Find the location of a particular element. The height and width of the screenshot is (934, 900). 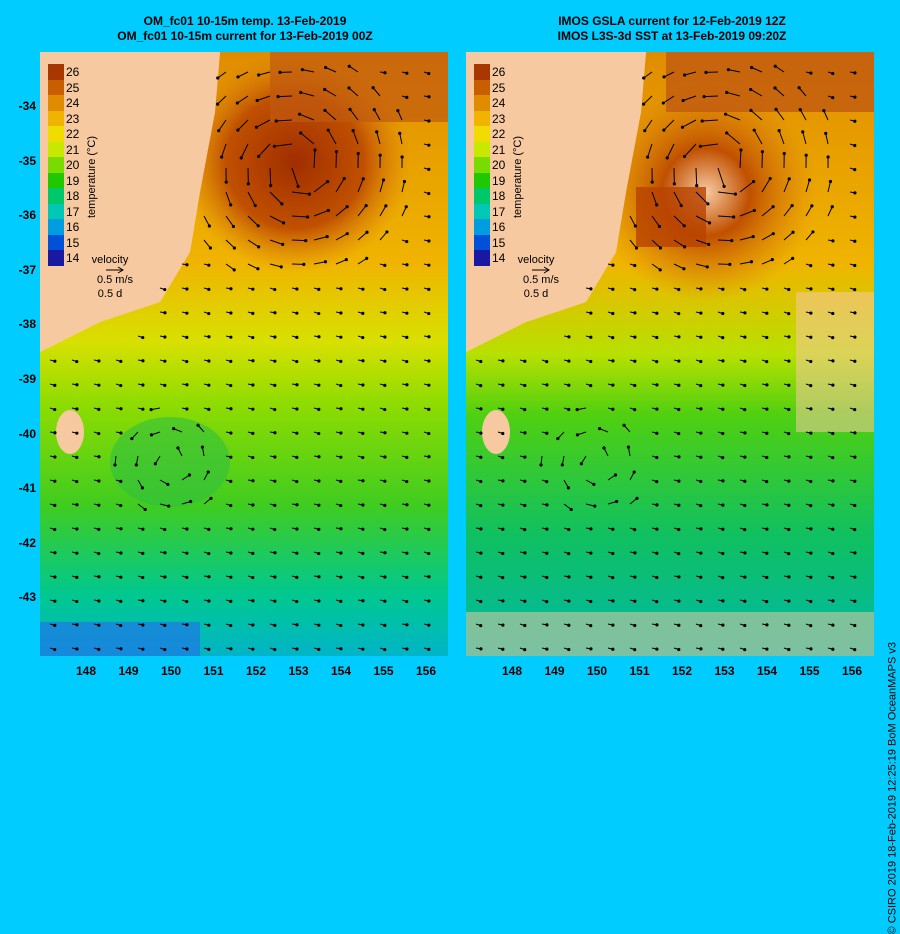

velocity-scale: 0.5 m/s is located at coordinates (115, 280).